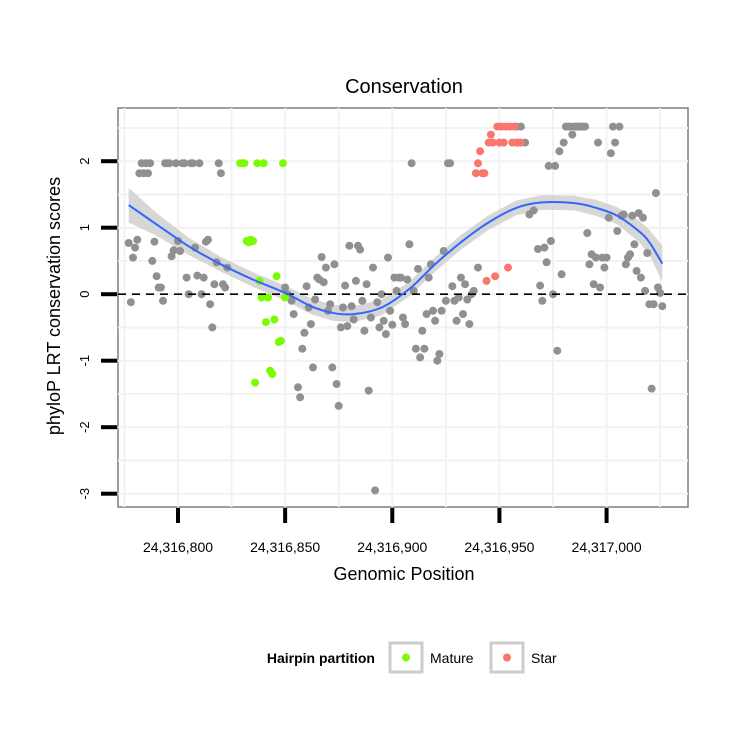 Image resolution: width=750 pixels, height=750 pixels. I want to click on x-tick-label: 24,317,000, so click(607, 547).